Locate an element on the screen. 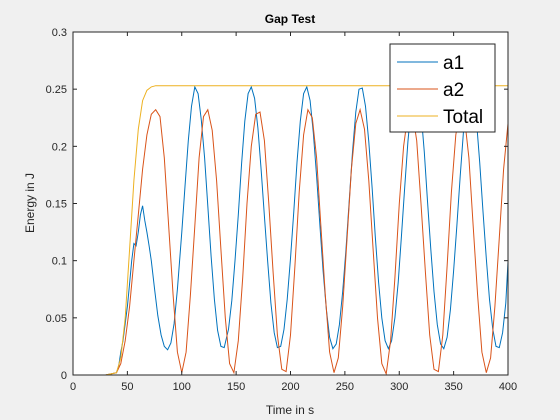 The image size is (560, 420). x-axis-label: Time in s is located at coordinates (290, 410).